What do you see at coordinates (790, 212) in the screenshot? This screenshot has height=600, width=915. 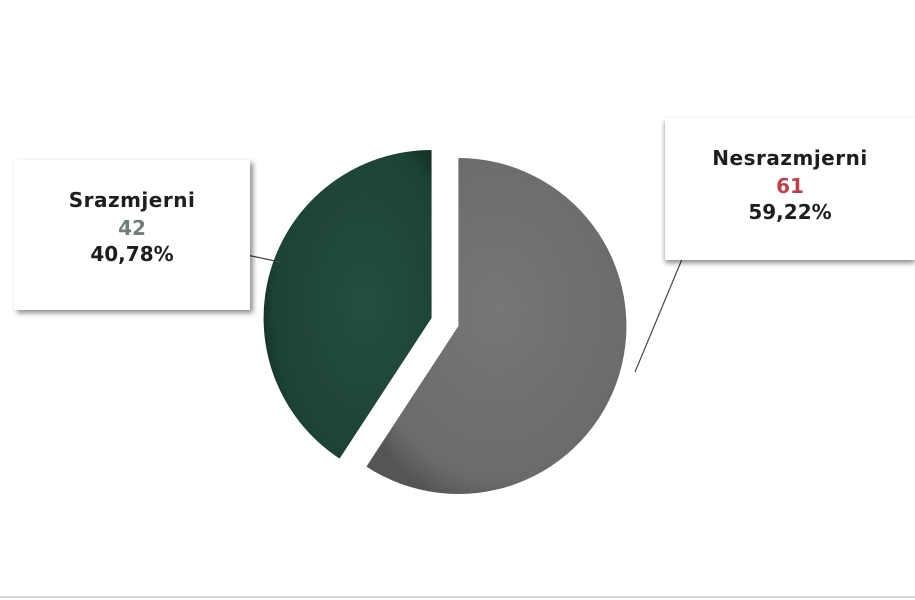 I see `slice-label-percent: 59,22%` at bounding box center [790, 212].